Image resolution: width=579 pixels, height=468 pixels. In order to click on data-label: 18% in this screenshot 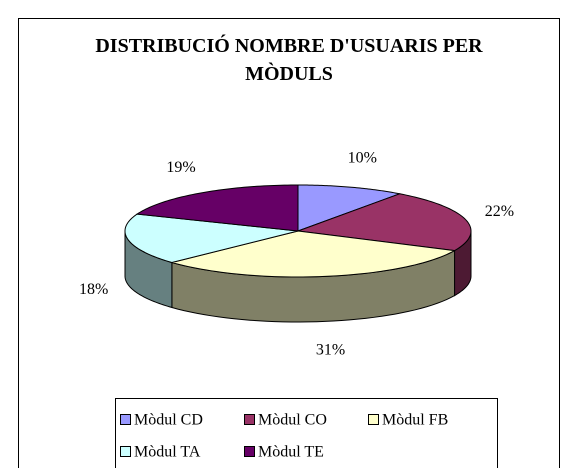, I will do `click(93, 289)`.